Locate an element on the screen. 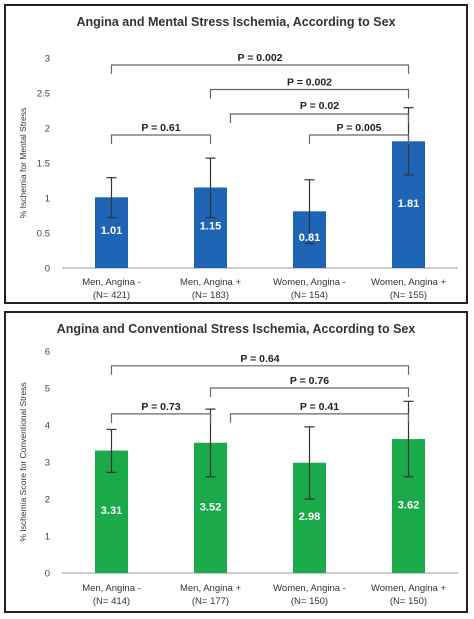 The image size is (474, 619). data-label-3: 3.62 is located at coordinates (408, 506).